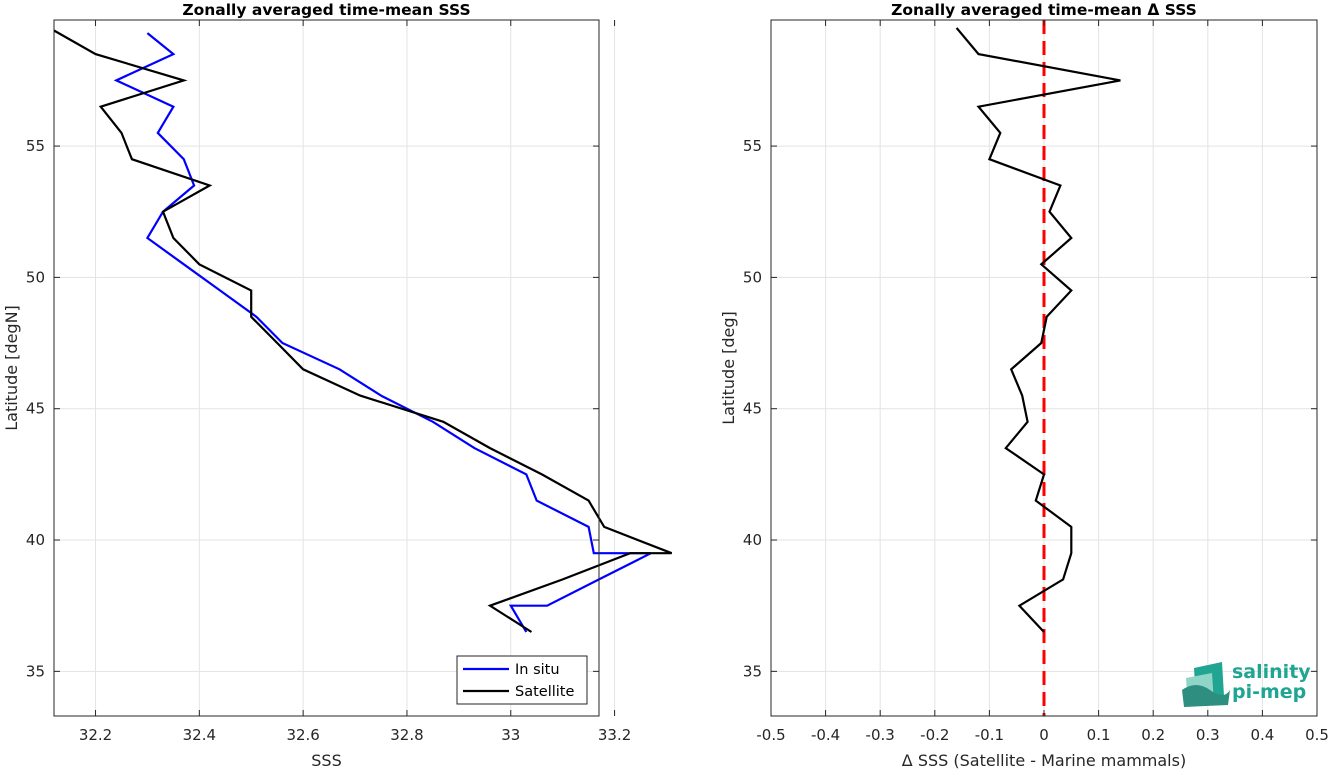 This screenshot has width=1330, height=769. I want to click on logo-text-pi-mep: pi-mep, so click(1269, 692).